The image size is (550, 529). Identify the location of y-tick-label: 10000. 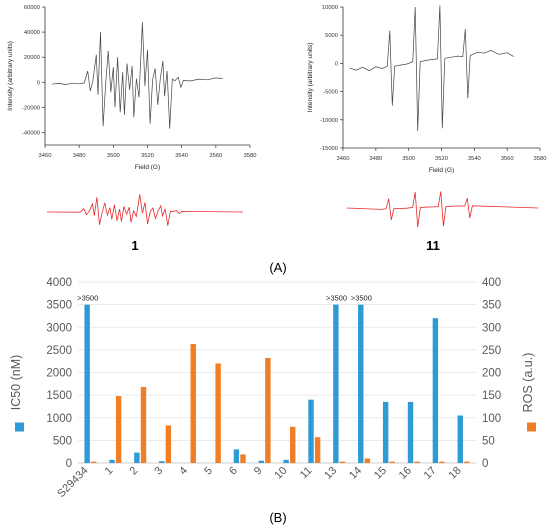
(330, 8).